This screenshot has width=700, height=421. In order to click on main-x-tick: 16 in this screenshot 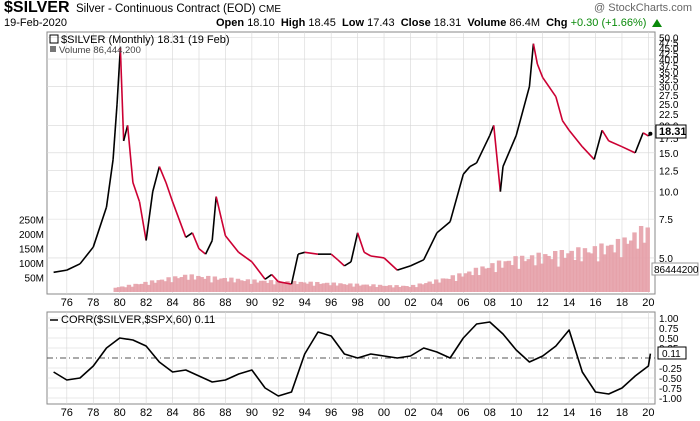, I will do `click(595, 303)`.